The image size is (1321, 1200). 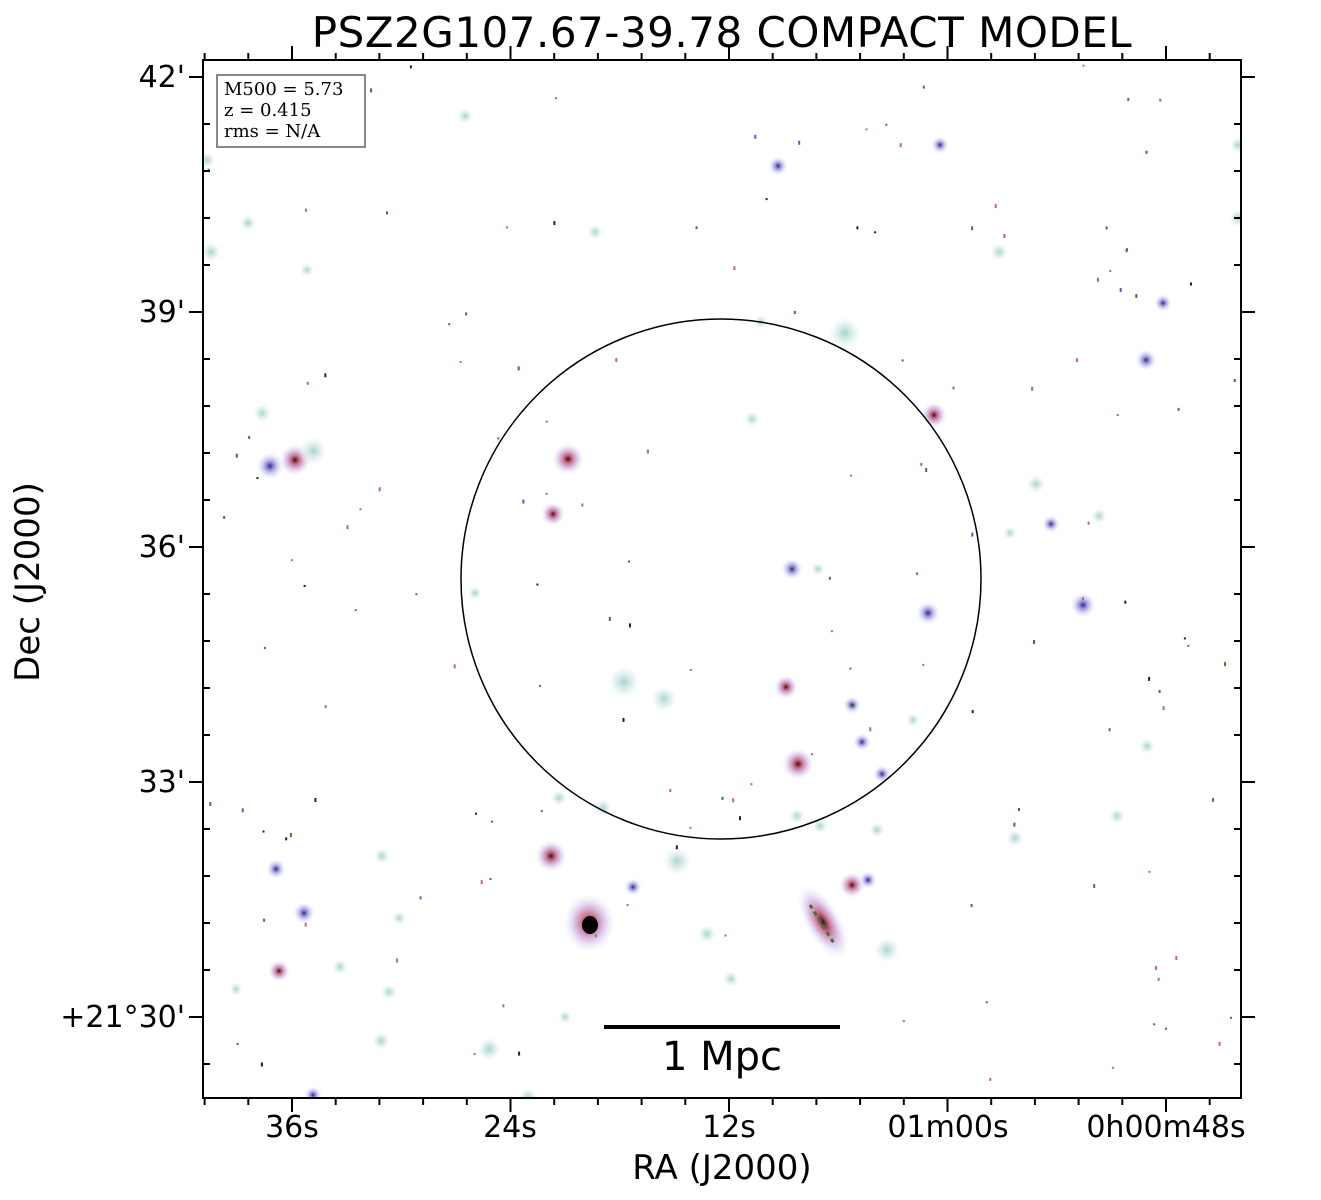 I want to click on x-tick-label: 36s, so click(x=292, y=1127).